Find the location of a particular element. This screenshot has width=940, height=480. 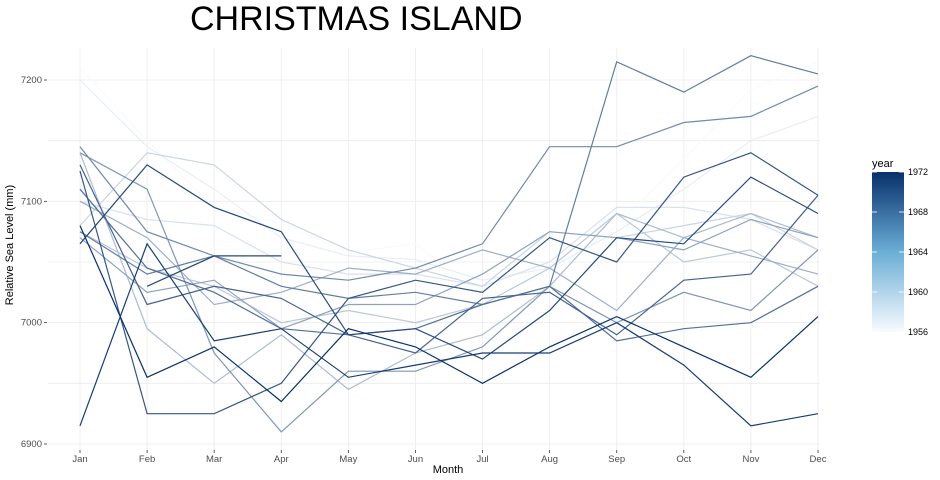

x-tick-label: Aug is located at coordinates (549, 459).